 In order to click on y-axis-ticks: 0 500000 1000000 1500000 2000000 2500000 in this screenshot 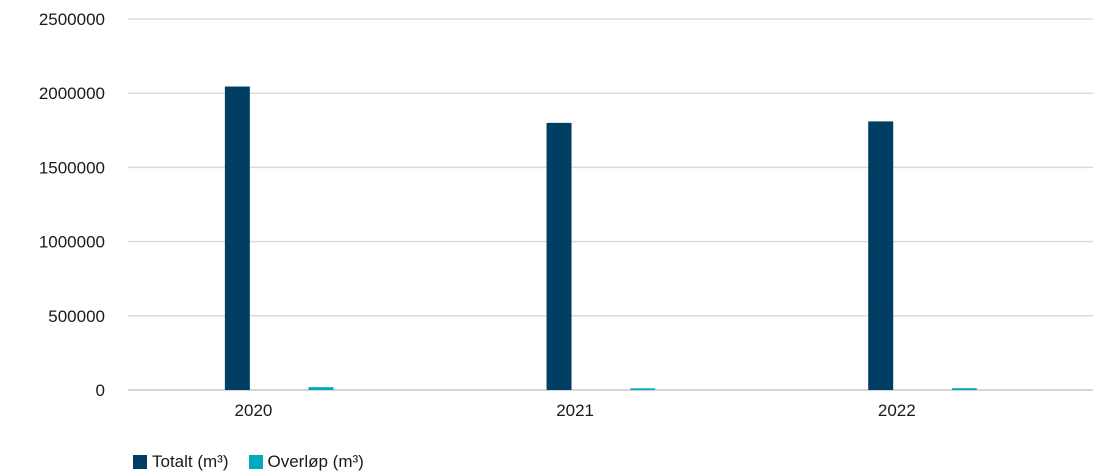, I will do `click(72, 205)`.